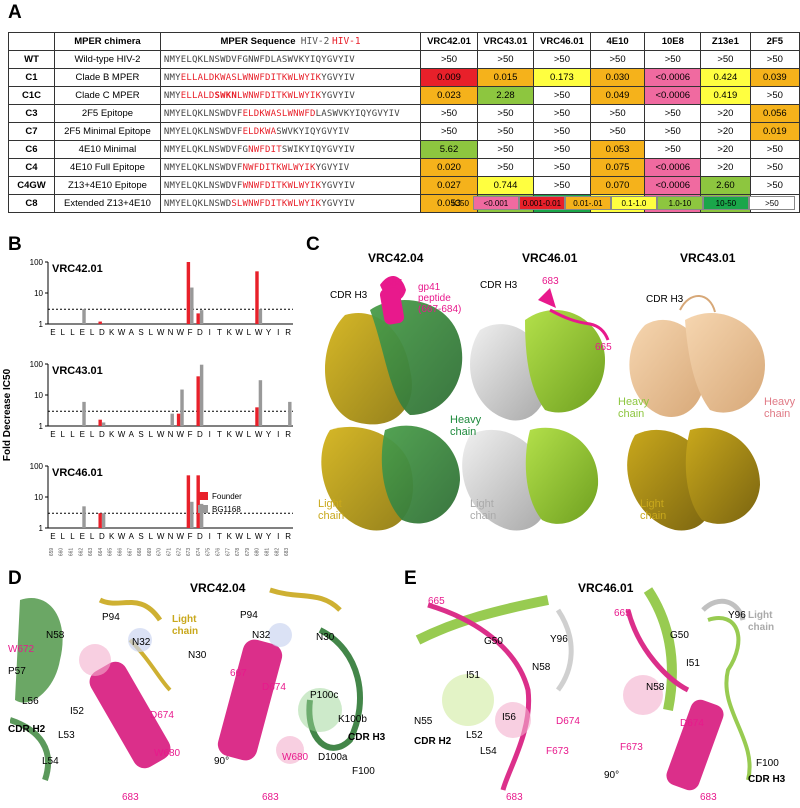  I want to click on row-sequence: NMYELLALDSWKNLWNWFDITKWLWYIKYGVYIV, so click(290, 95).